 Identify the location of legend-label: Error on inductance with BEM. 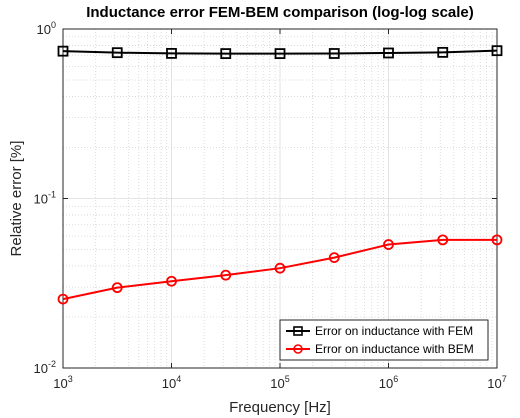
(394, 349).